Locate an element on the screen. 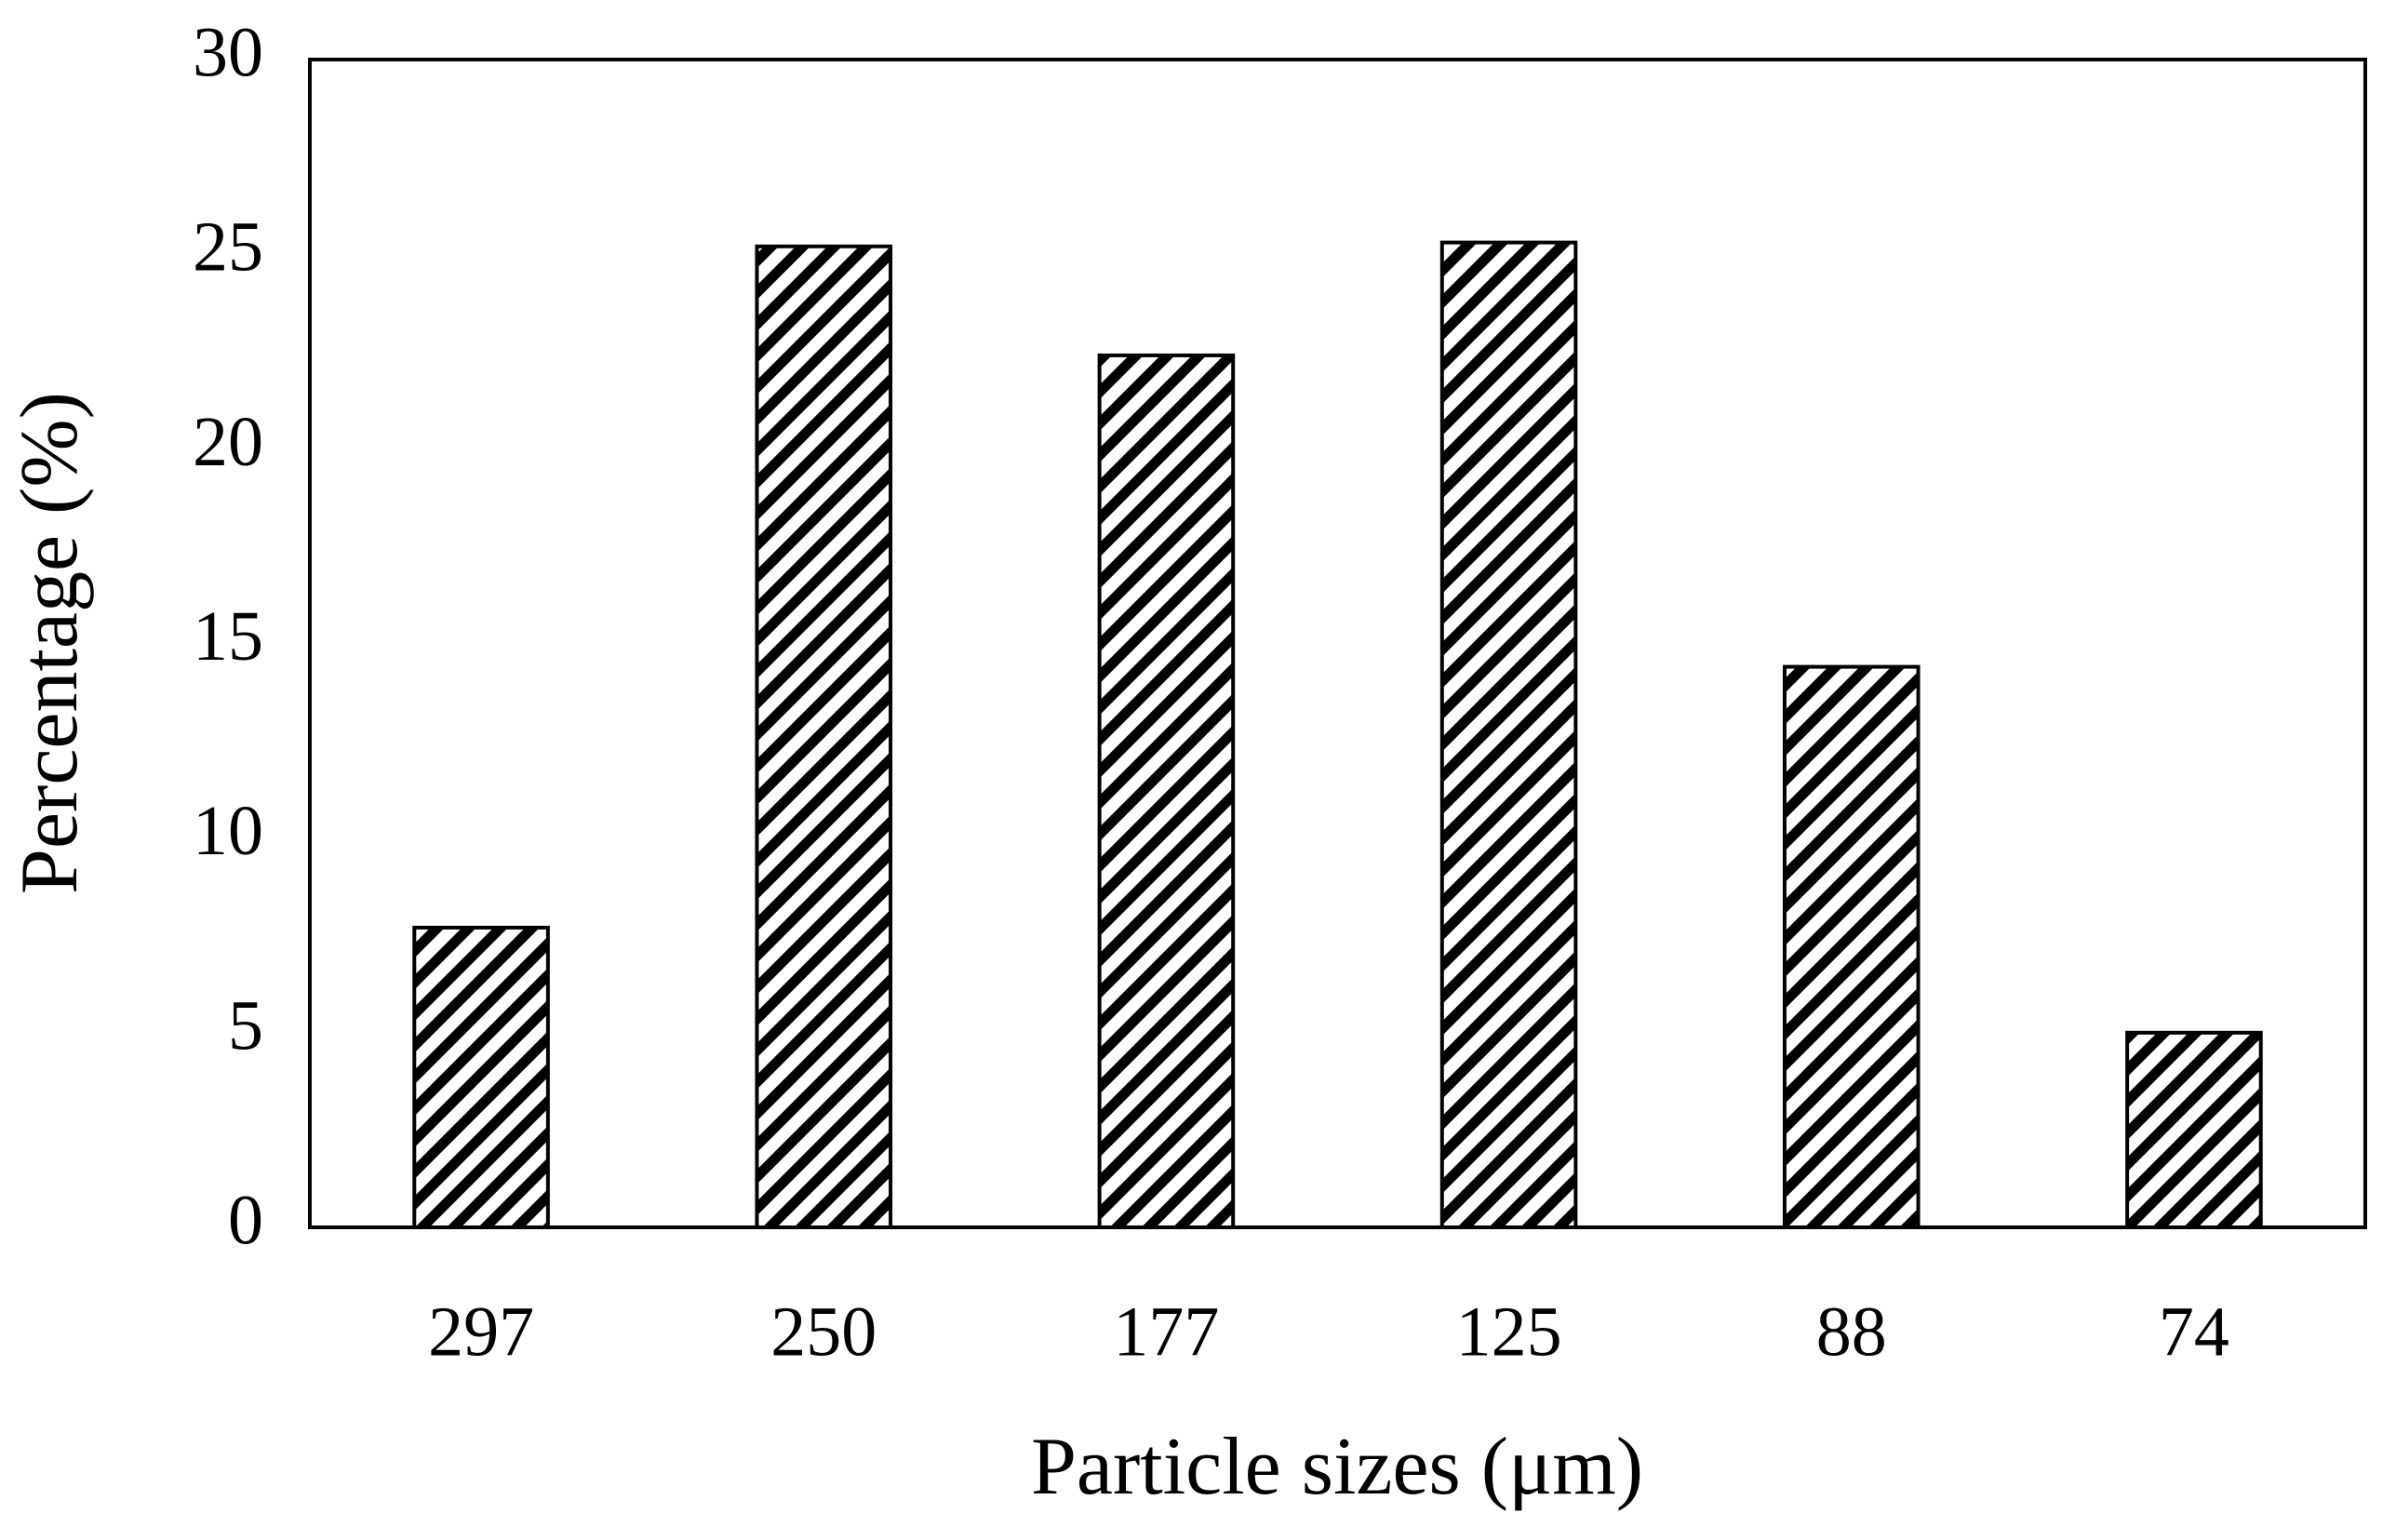 This screenshot has height=1540, width=2396. y-tick-label: 25 is located at coordinates (228, 247).